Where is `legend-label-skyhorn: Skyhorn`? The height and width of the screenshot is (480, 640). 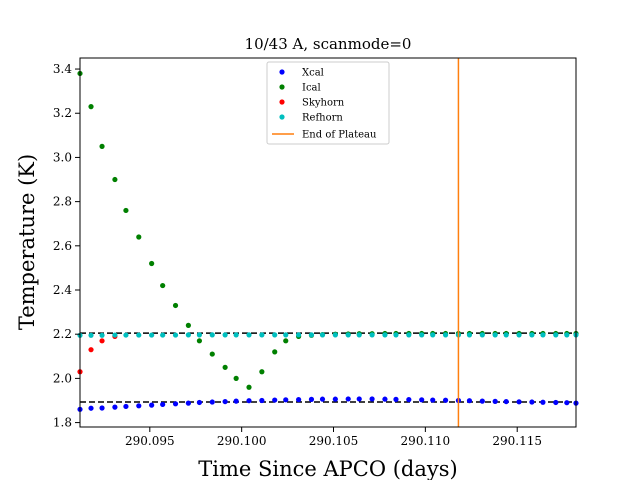
legend-label-skyhorn: Skyhorn is located at coordinates (323, 103).